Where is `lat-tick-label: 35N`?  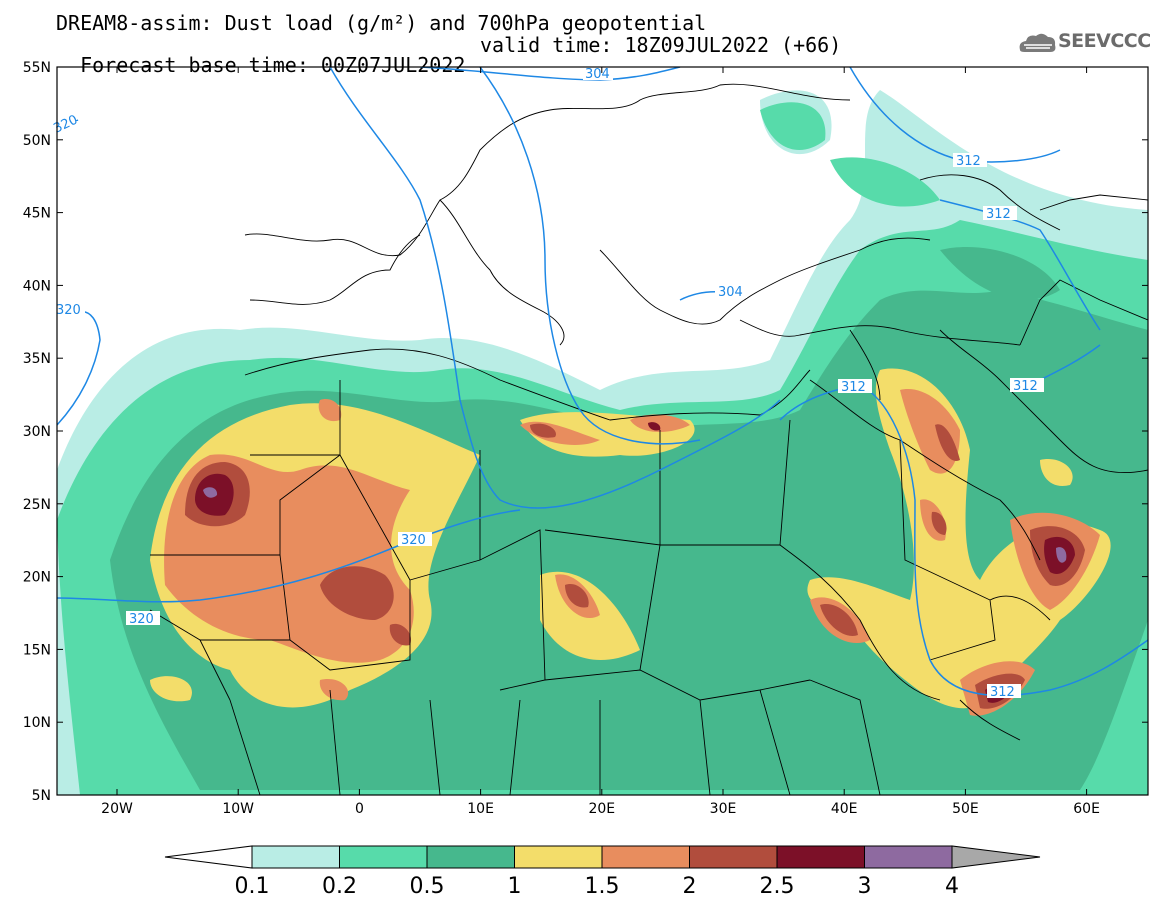 lat-tick-label: 35N is located at coordinates (37, 359).